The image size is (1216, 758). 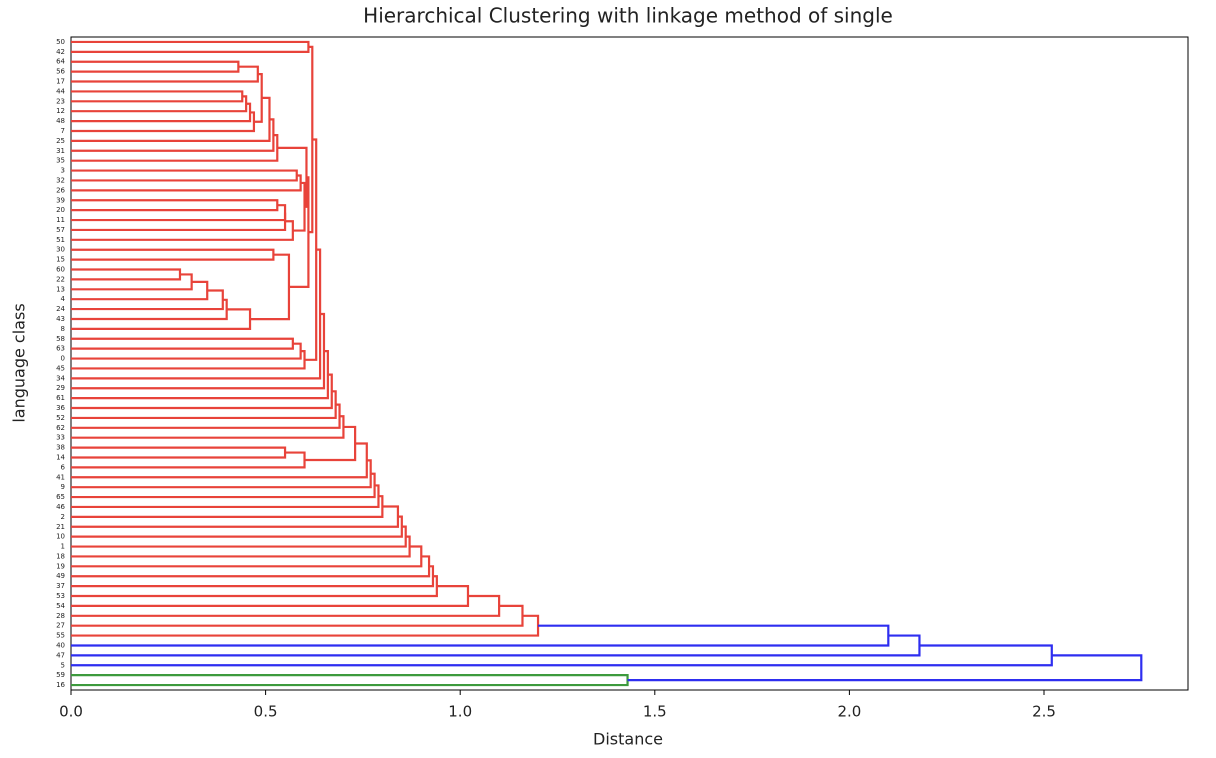 I want to click on leaf-label: 13, so click(x=60, y=289).